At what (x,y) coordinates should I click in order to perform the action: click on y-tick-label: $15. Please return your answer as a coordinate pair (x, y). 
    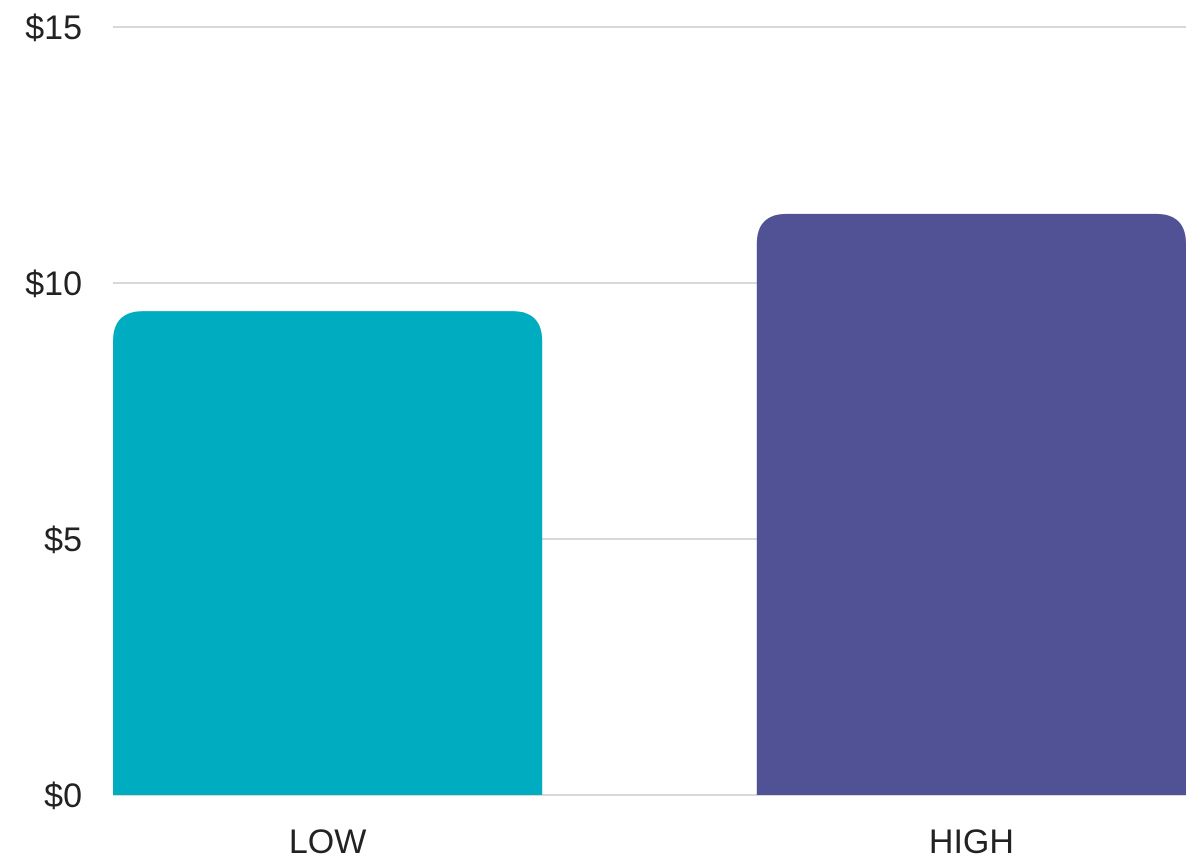
    Looking at the image, I should click on (53, 28).